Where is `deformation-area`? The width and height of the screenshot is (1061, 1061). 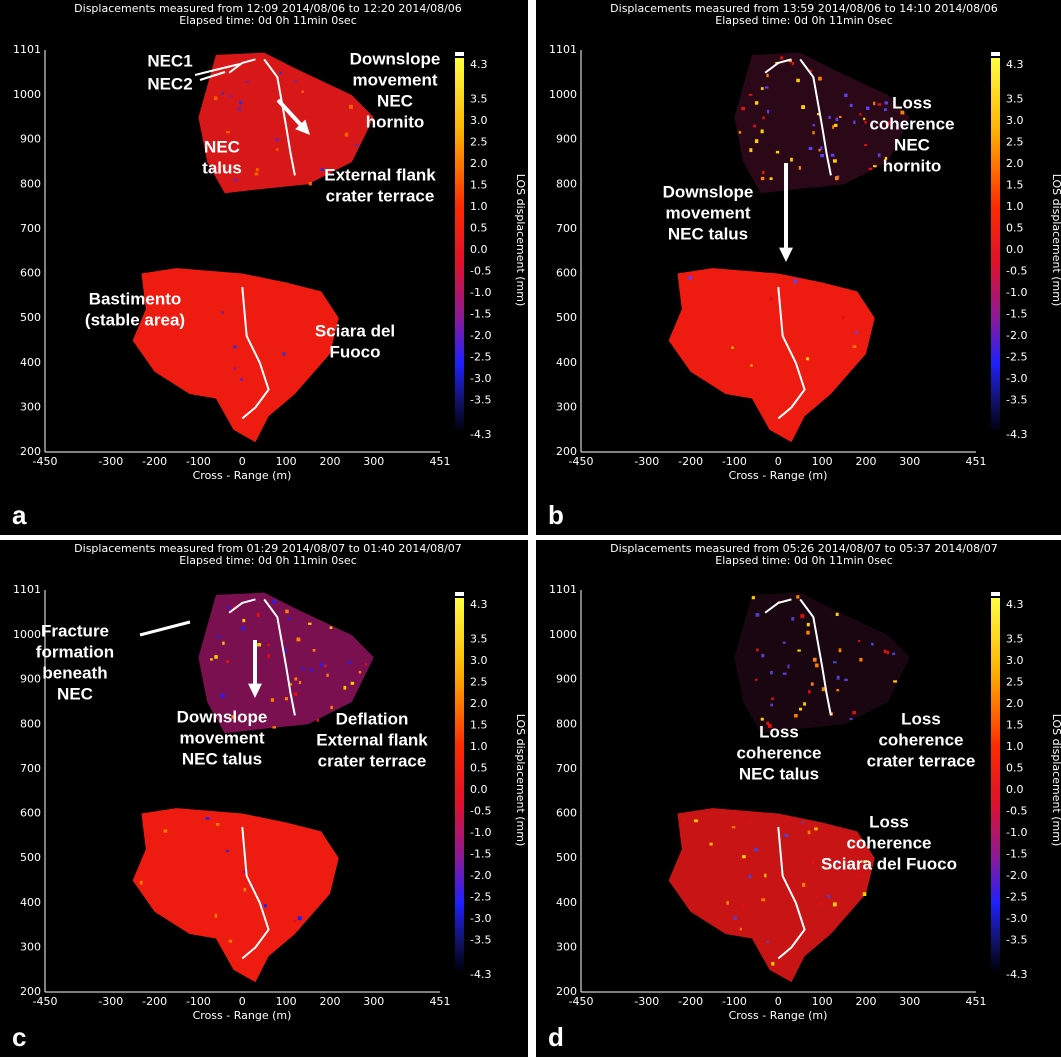
deformation-area is located at coordinates (771, 355).